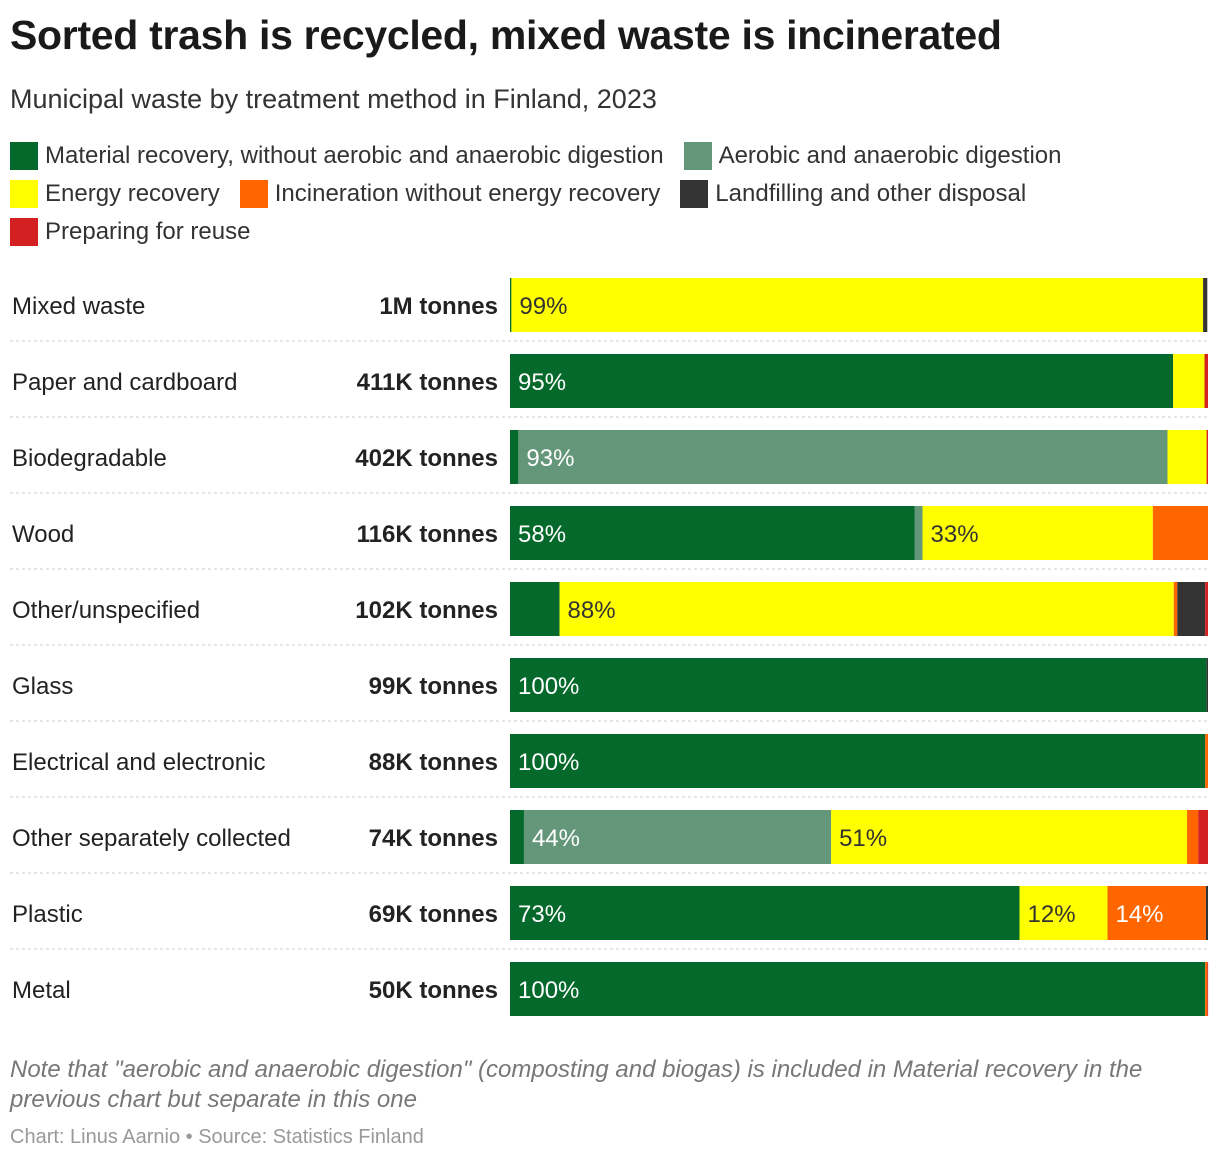 This screenshot has width=1220, height=1162. I want to click on bar-row: Plastic 69K tonnes 73% 12% 14%, so click(610, 906).